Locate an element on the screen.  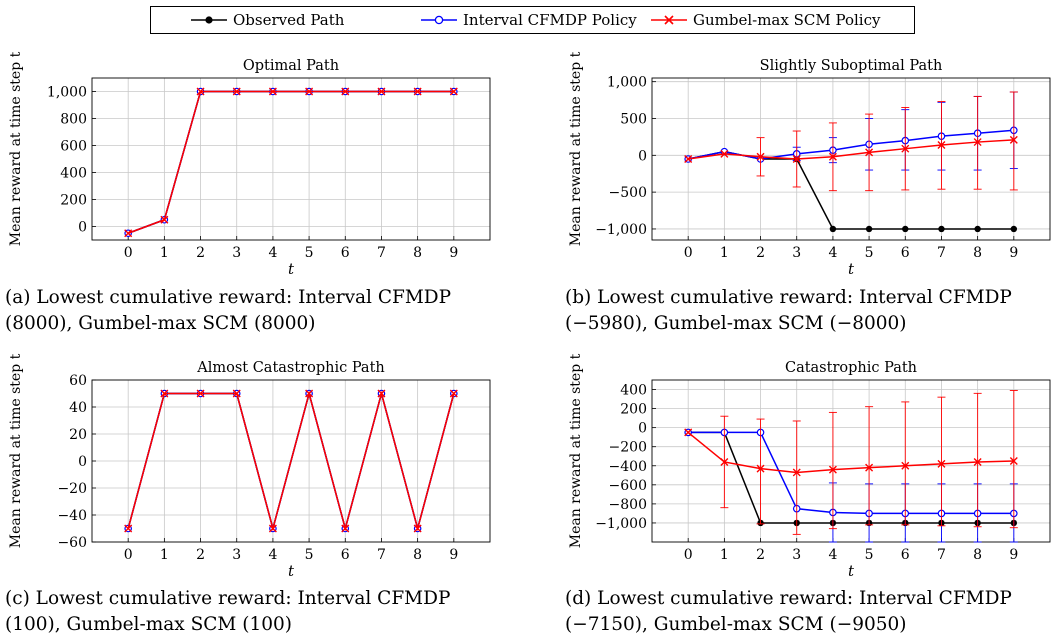
caption-a-line2: (8000), Gumbel-max SCM (8000) is located at coordinates (160, 323).